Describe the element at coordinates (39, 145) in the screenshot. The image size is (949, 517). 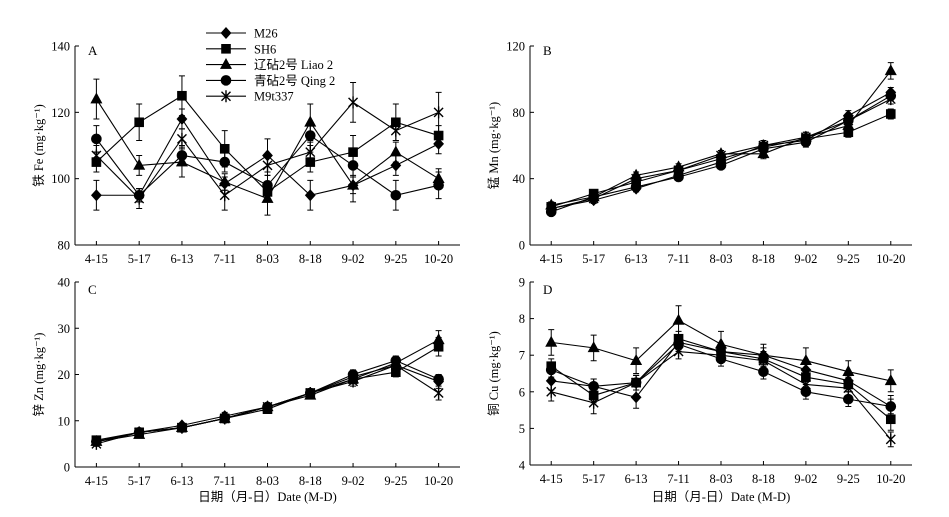
I see `y-axis-label: 铁 Fe (mg·kg⁻¹)` at that location.